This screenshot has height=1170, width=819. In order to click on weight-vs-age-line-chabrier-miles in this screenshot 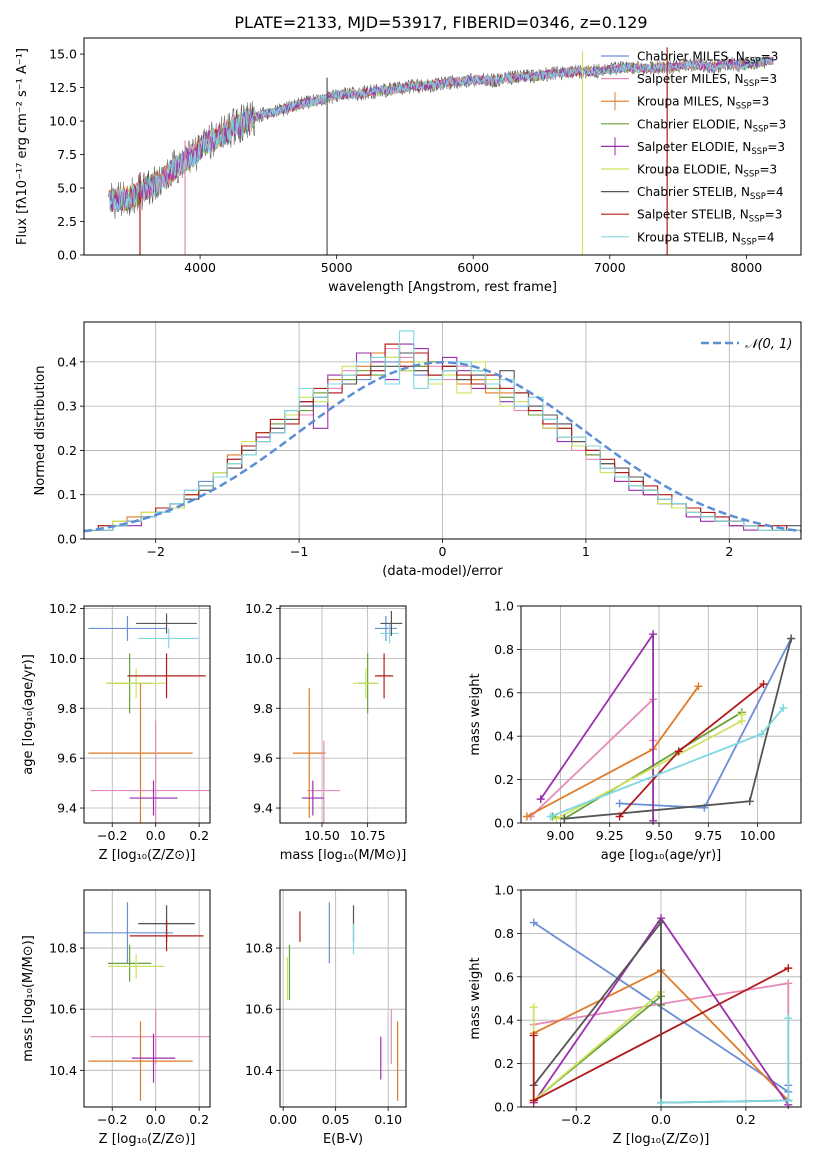, I will do `click(705, 723)`.